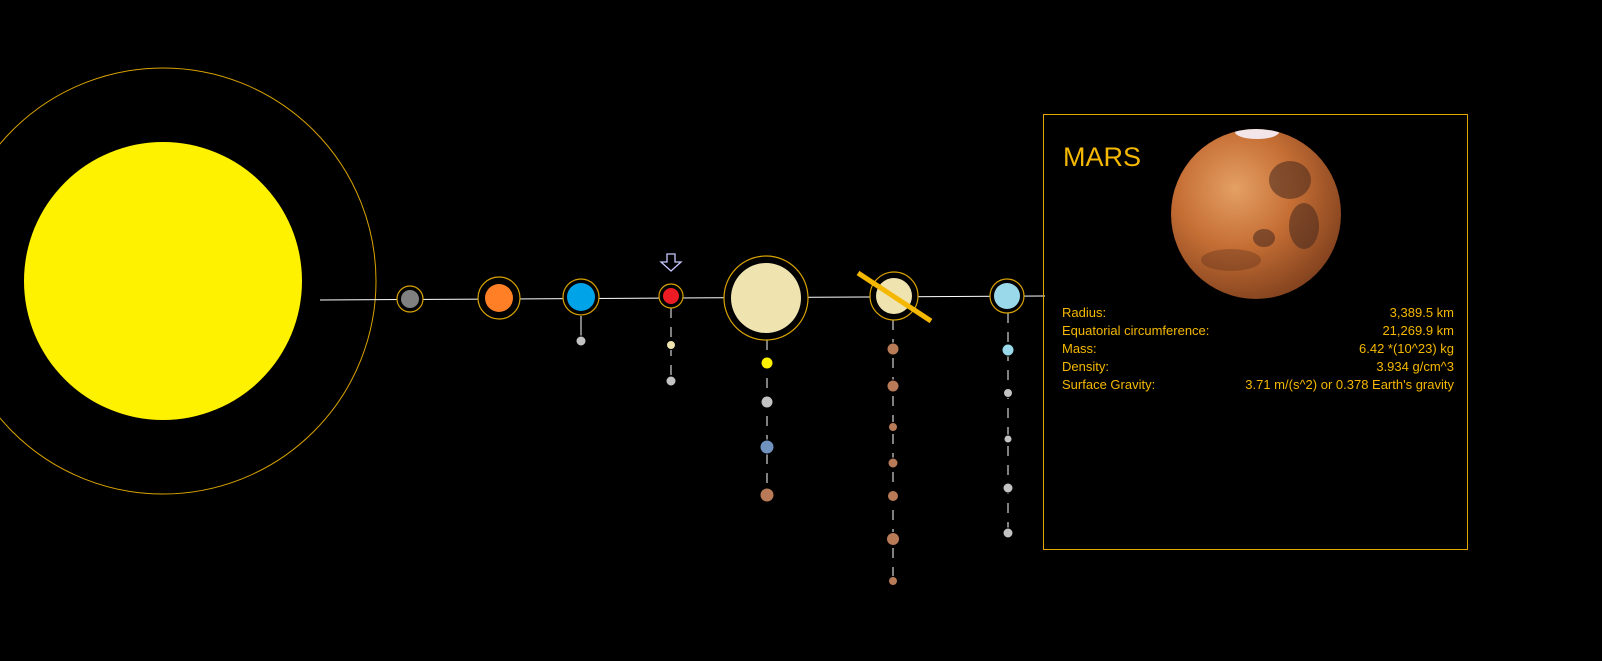 This screenshot has height=661, width=1602. I want to click on mars-image, so click(1256, 214).